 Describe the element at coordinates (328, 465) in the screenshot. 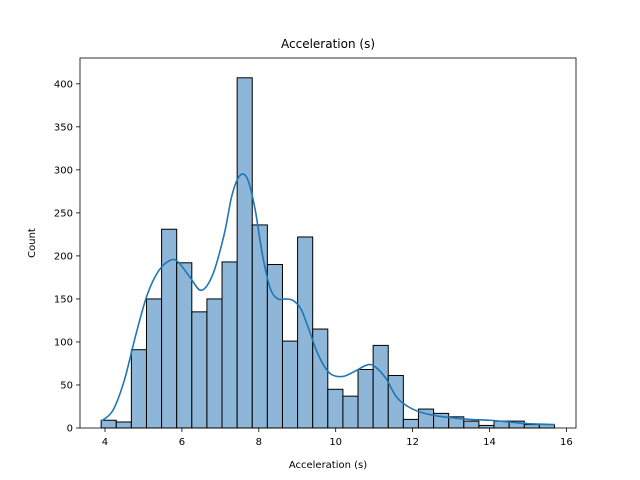

I see `x-axis-label: Acceleration (s)` at that location.